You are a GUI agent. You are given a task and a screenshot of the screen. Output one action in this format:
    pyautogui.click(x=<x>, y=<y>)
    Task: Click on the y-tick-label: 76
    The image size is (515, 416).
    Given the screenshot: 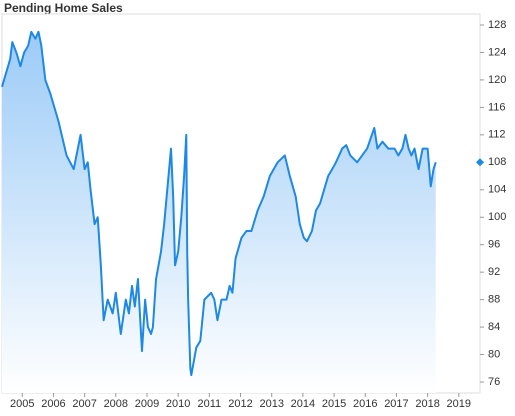 What is the action you would take?
    pyautogui.click(x=494, y=382)
    